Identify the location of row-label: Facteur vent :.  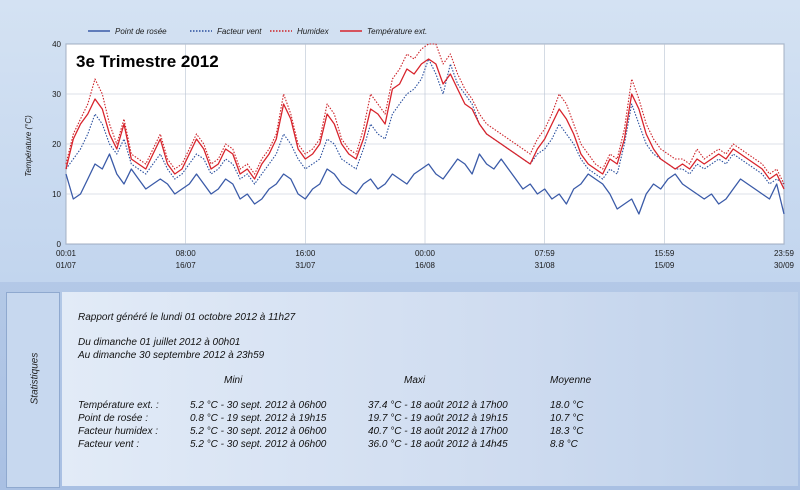
(109, 444).